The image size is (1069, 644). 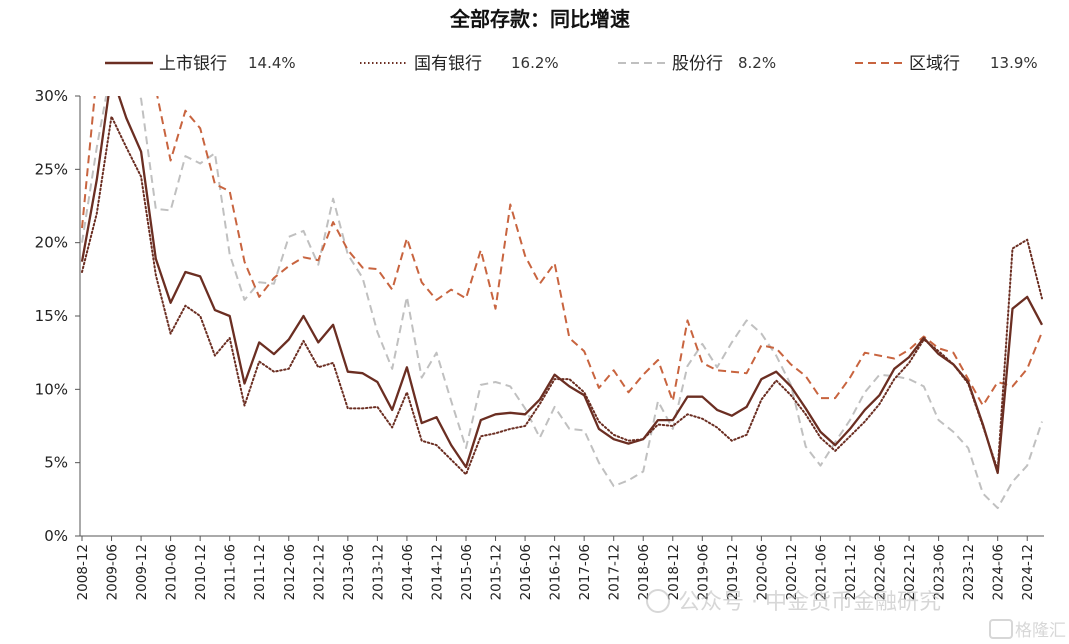 I want to click on x-tick-label: 2014-06, so click(x=408, y=572).